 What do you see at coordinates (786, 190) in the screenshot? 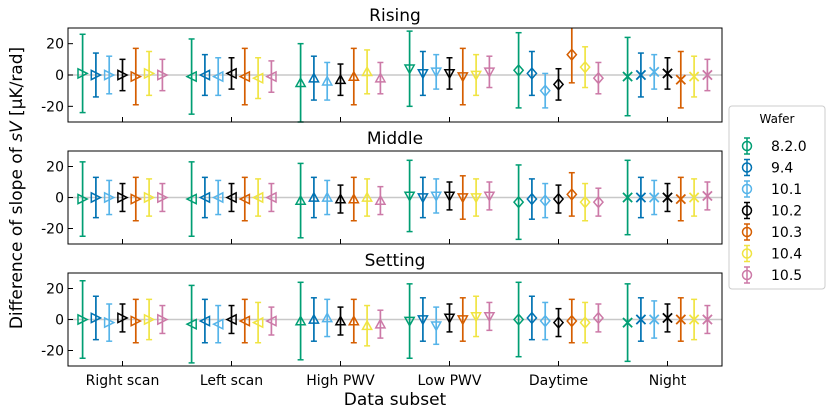
I see `legend-label: 10.1` at bounding box center [786, 190].